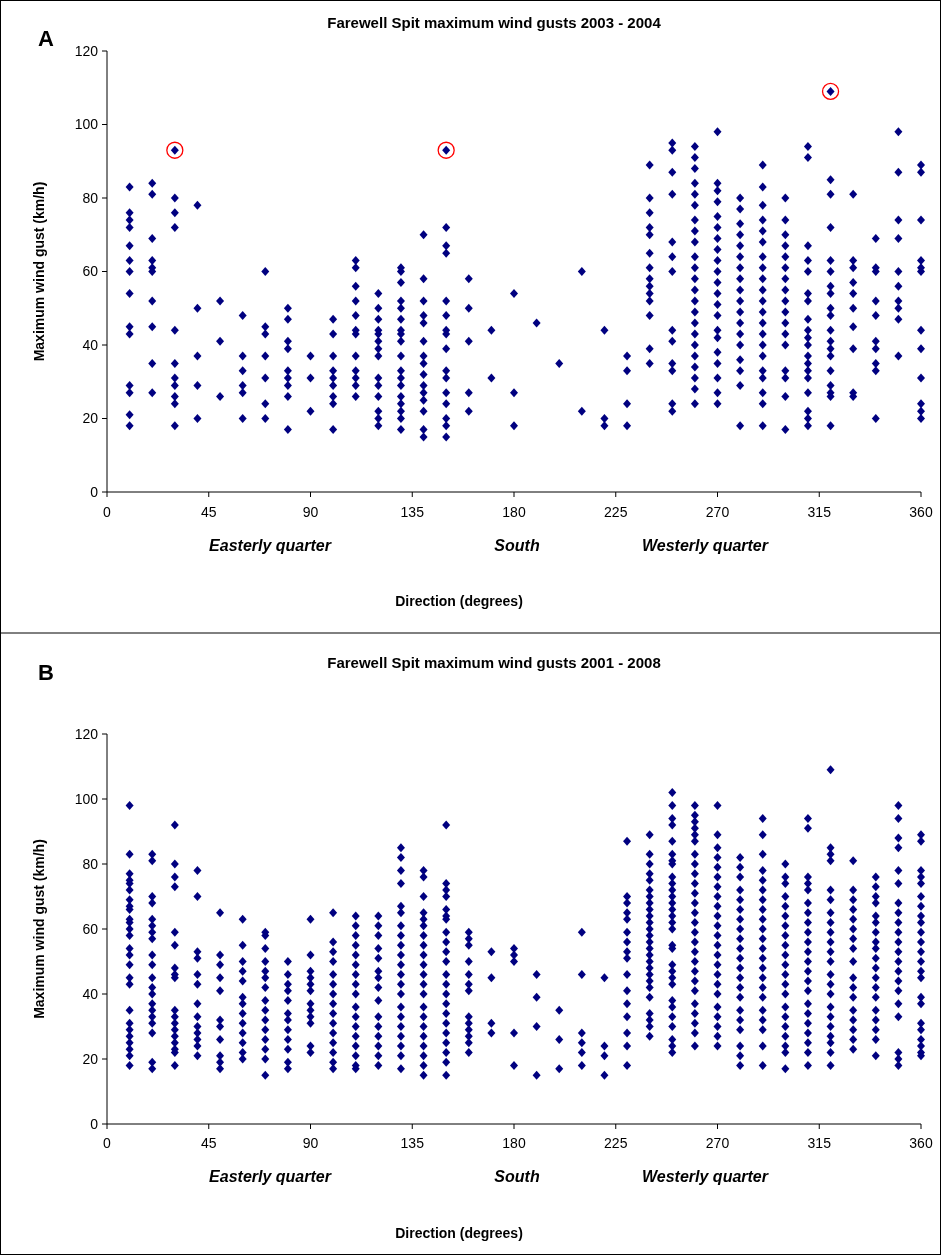 The width and height of the screenshot is (941, 1255). What do you see at coordinates (46, 672) in the screenshot?
I see `text: B` at bounding box center [46, 672].